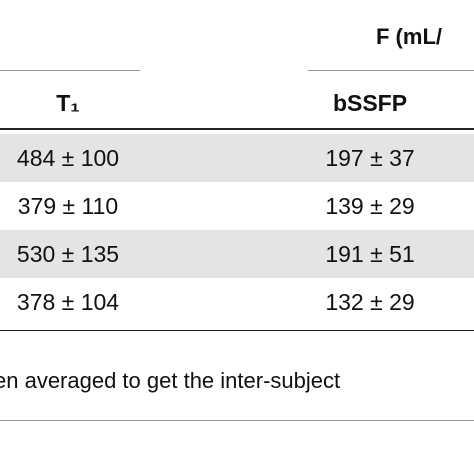  What do you see at coordinates (370, 254) in the screenshot?
I see `cell: 191 ± 51` at bounding box center [370, 254].